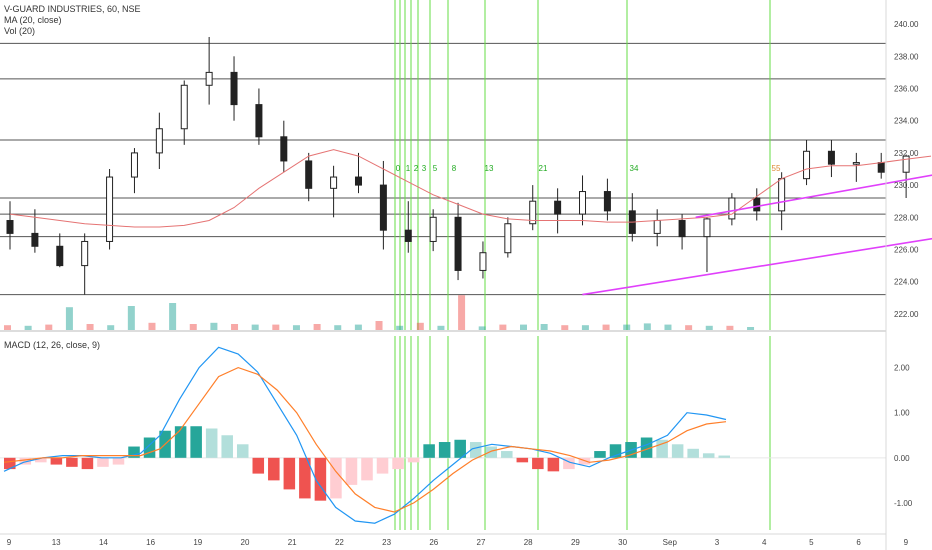  I want to click on count-label: 55, so click(776, 168).